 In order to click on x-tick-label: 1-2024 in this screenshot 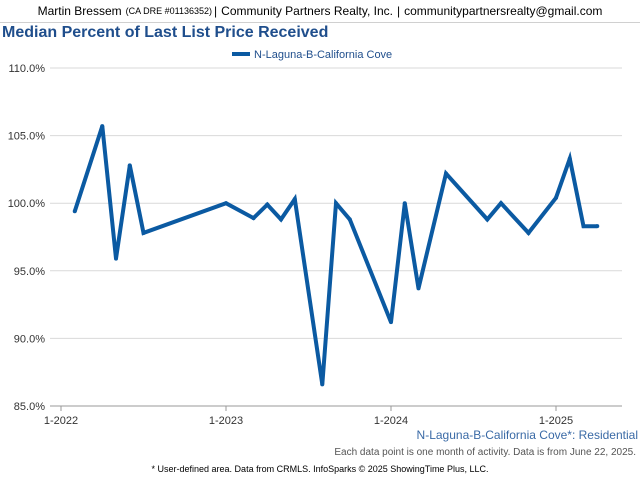, I will do `click(391, 421)`.